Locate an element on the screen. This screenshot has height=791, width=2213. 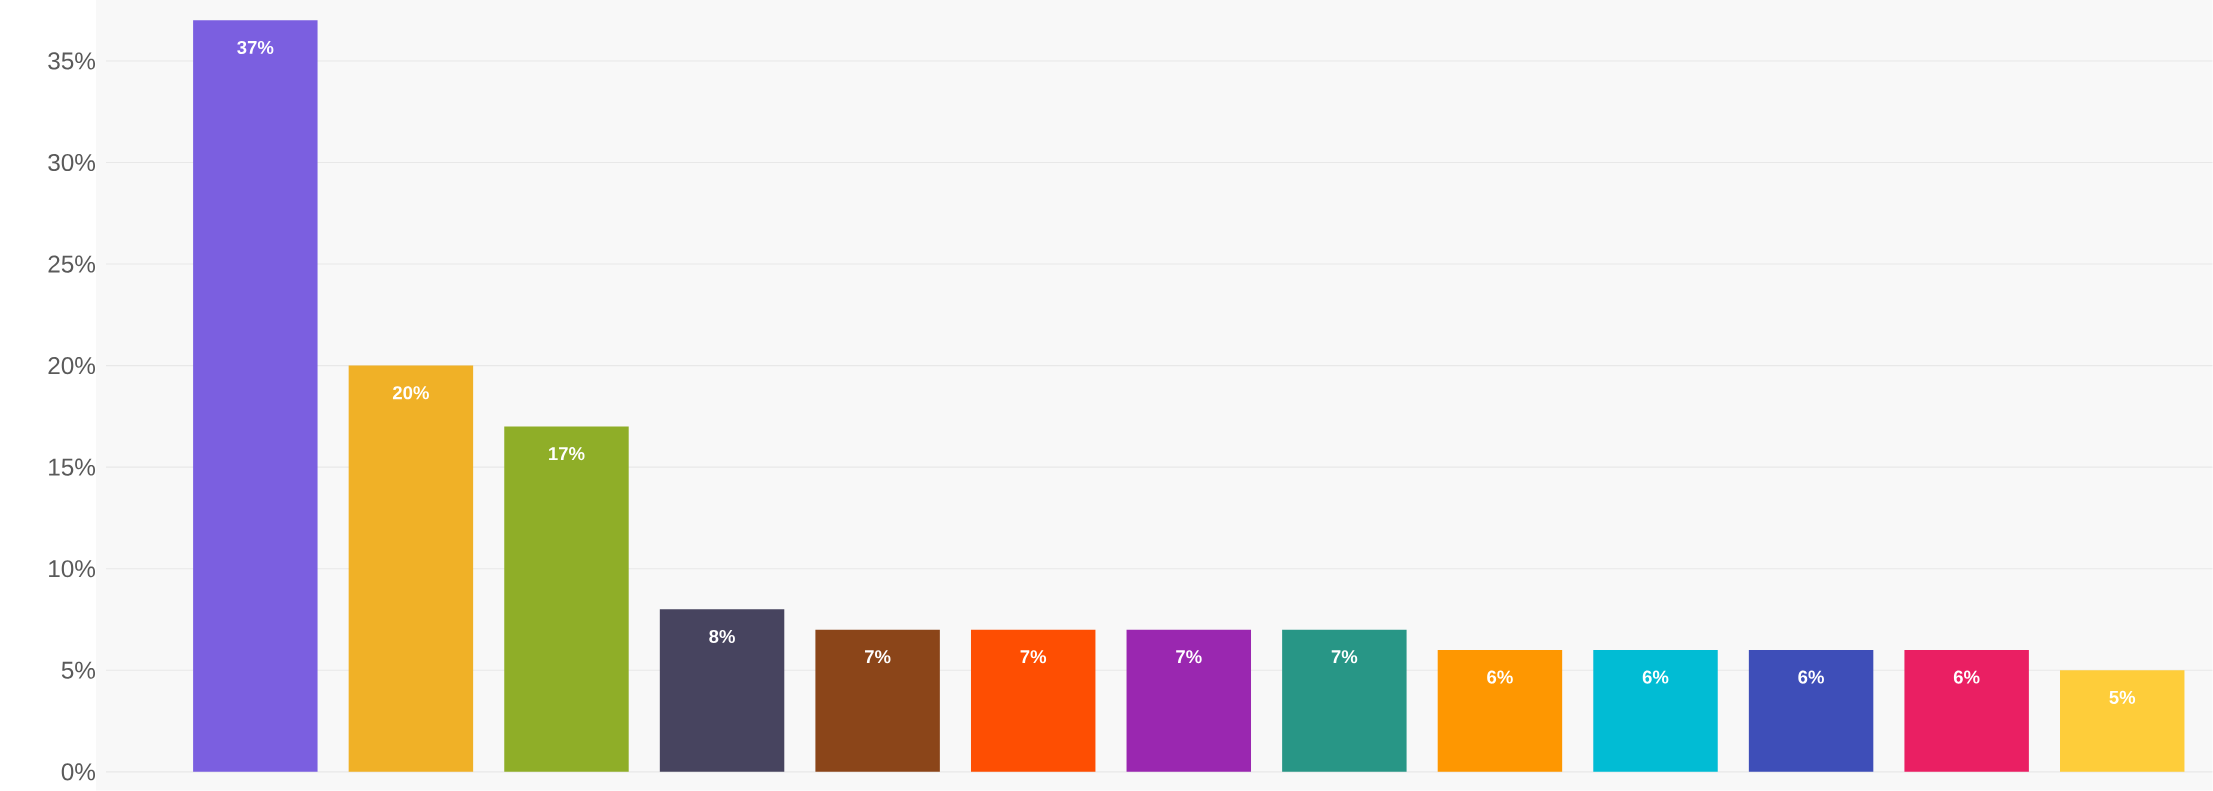
y-tick-label: 30% is located at coordinates (72, 163).